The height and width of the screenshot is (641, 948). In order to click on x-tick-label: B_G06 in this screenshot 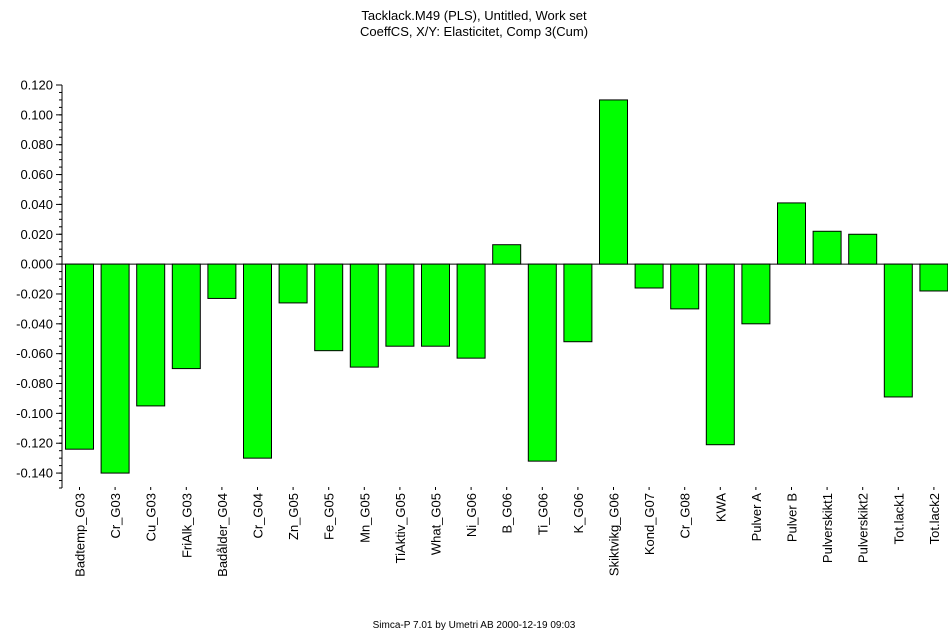, I will do `click(507, 513)`.